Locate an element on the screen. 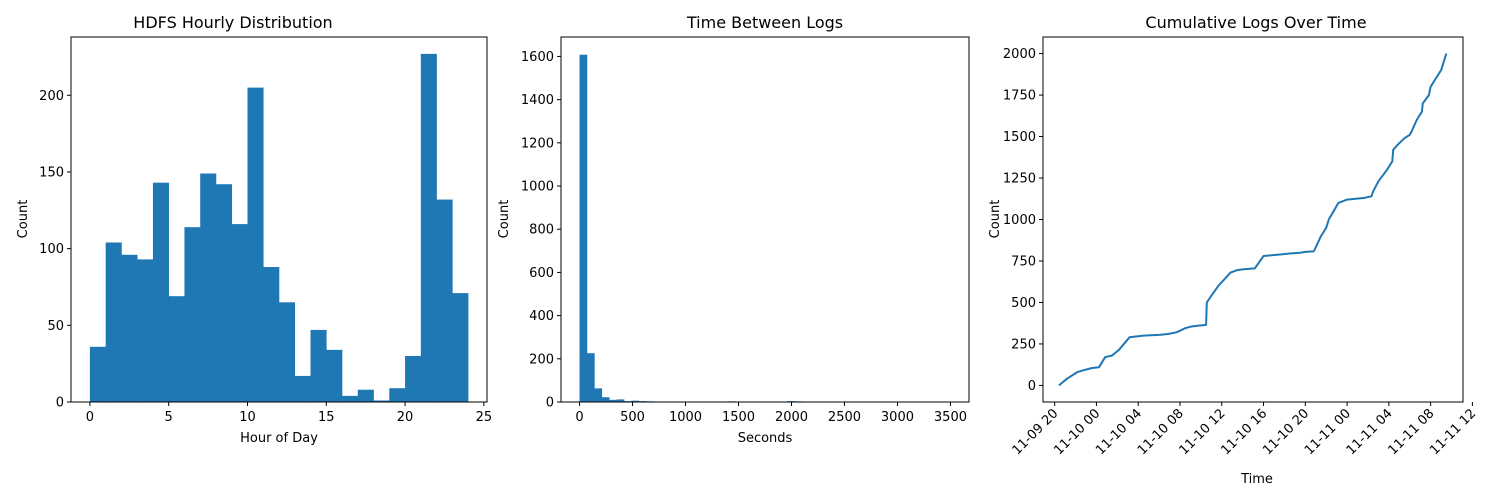  x-tick-label: 10 is located at coordinates (247, 417).